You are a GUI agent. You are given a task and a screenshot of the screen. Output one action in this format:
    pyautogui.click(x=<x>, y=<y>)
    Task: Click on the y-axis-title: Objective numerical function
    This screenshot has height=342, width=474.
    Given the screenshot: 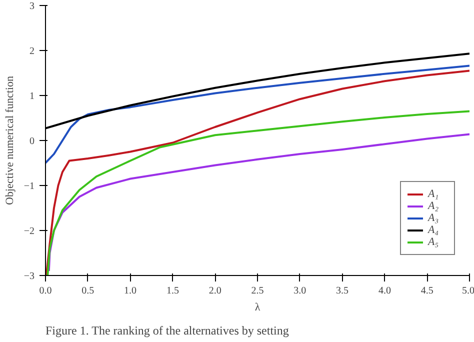 What is the action you would take?
    pyautogui.click(x=10, y=140)
    